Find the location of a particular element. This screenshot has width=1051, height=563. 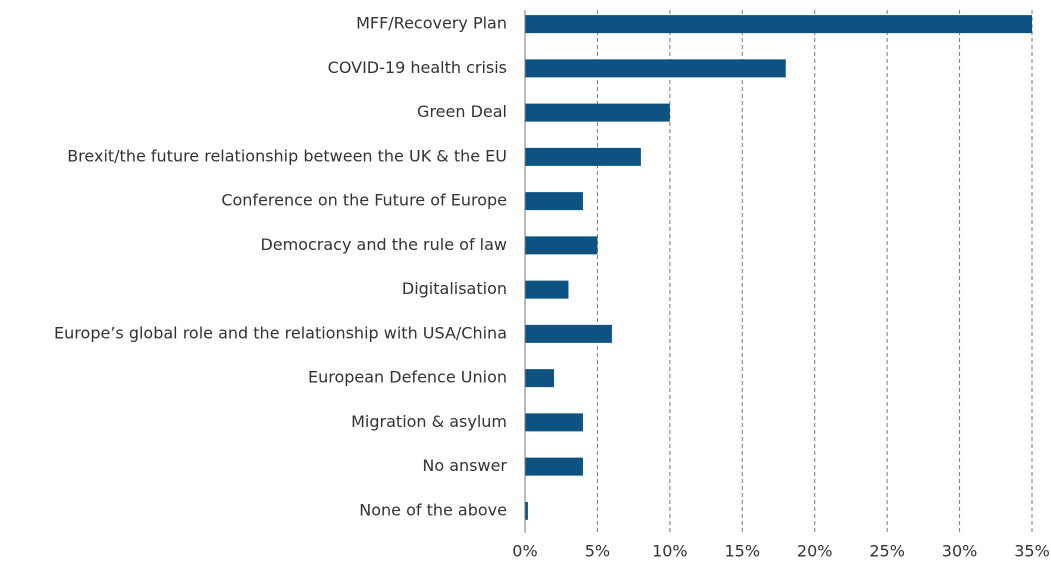

x-tick-label: 30% is located at coordinates (960, 551).